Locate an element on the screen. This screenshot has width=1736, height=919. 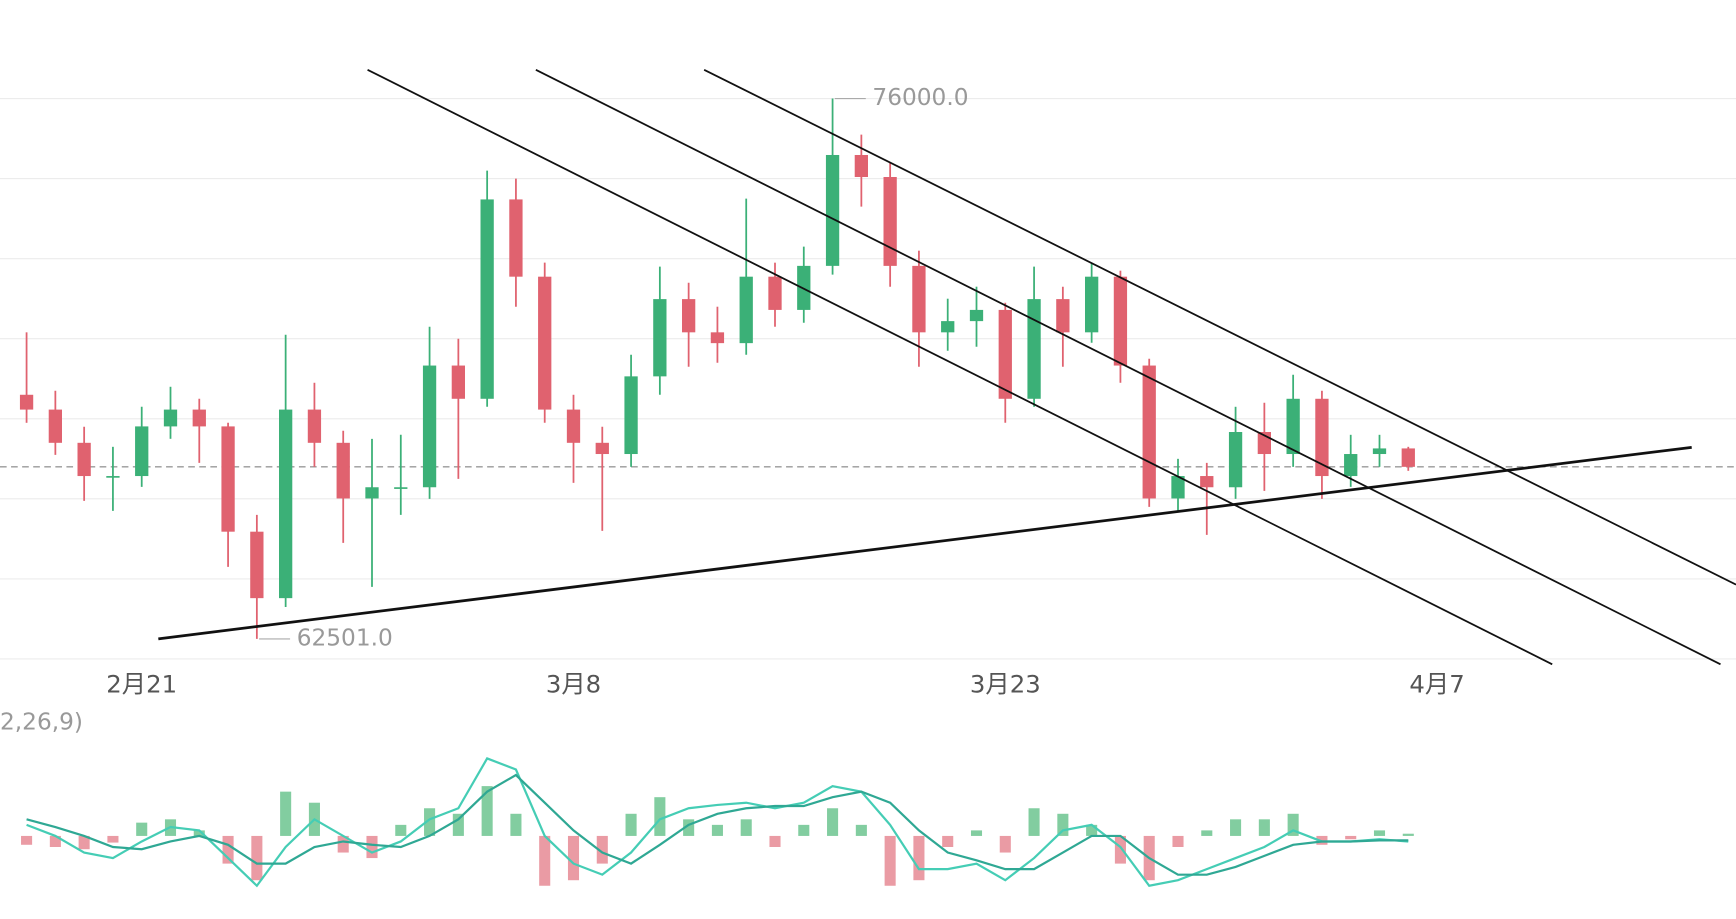
x-tick-label: 4月7 is located at coordinates (1436, 683).